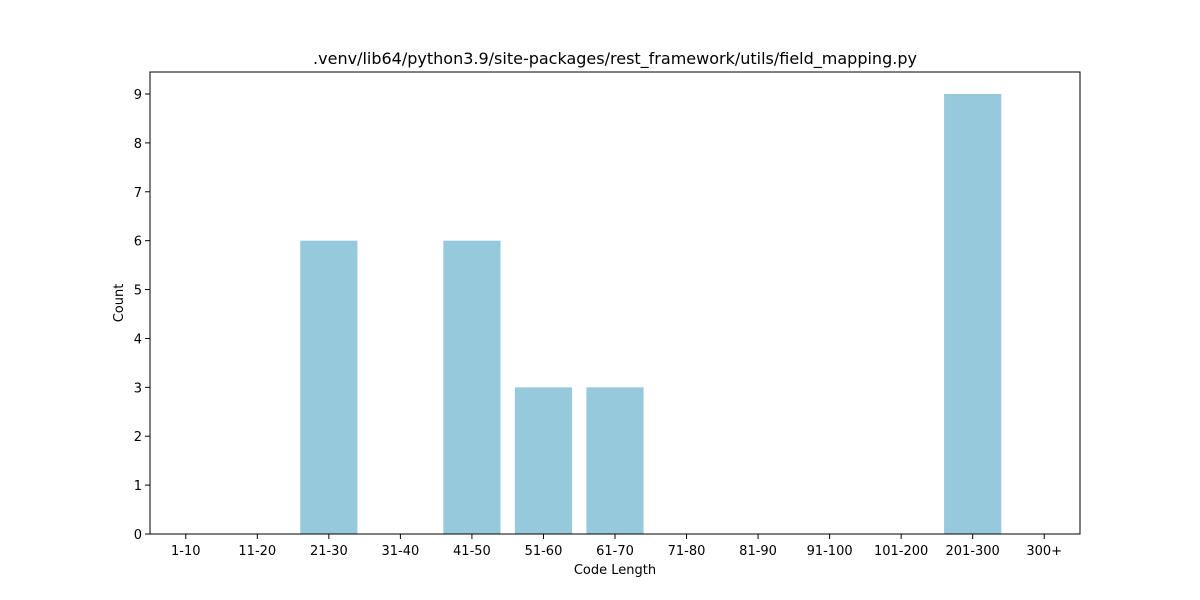 The image size is (1200, 600). Describe the element at coordinates (257, 551) in the screenshot. I see `x-tick-label: 11-20` at that location.